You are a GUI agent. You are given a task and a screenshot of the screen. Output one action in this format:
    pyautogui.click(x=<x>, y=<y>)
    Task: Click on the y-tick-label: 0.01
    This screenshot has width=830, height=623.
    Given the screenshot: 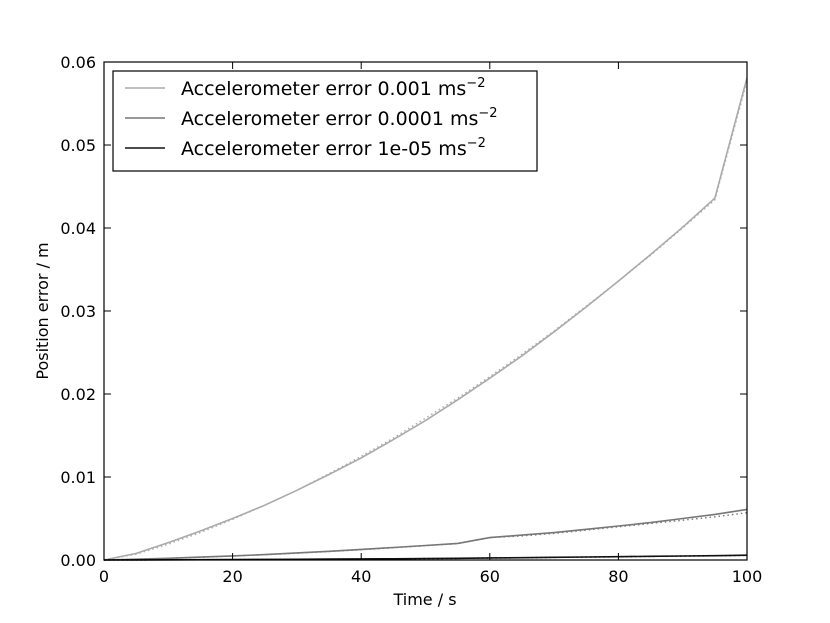 What is the action you would take?
    pyautogui.click(x=78, y=477)
    